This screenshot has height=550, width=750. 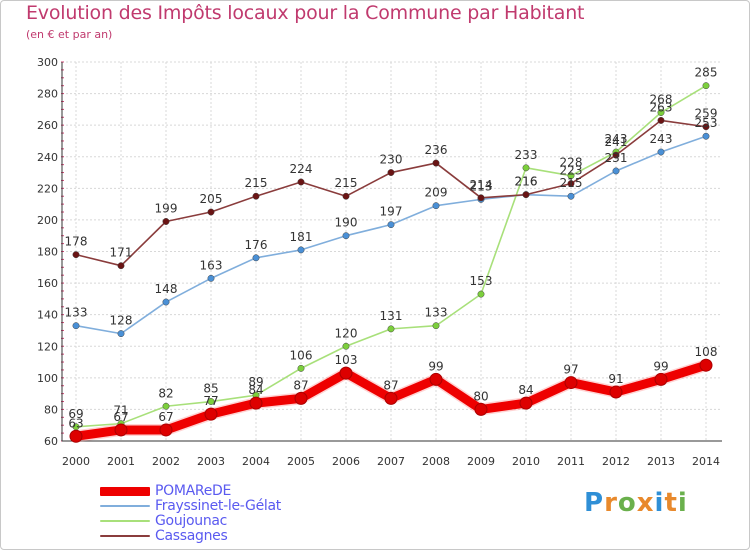 I want to click on data-label: 153, so click(x=481, y=281).